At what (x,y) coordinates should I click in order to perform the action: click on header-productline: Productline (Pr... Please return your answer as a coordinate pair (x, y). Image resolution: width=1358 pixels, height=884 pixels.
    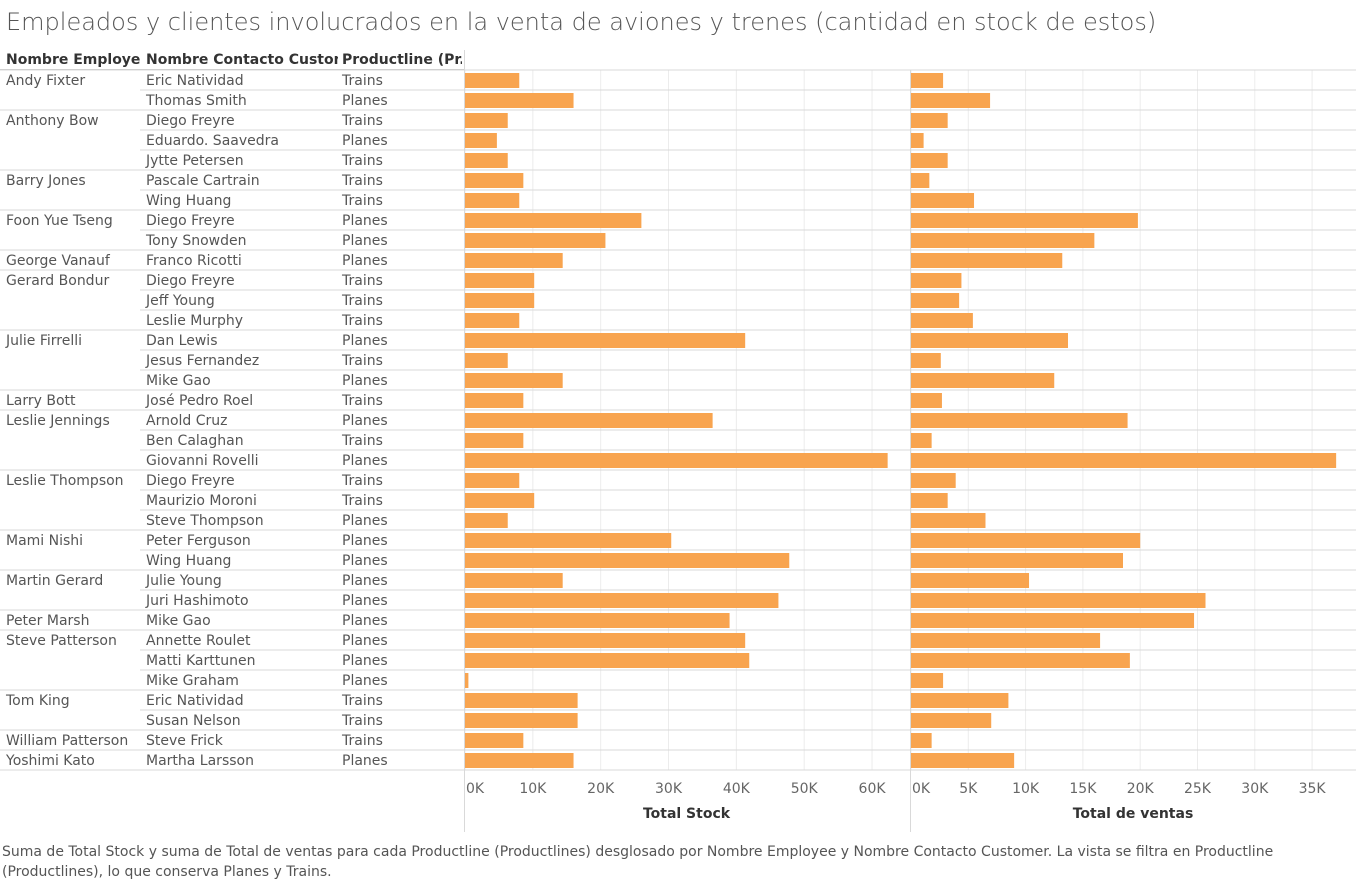
    Looking at the image, I should click on (402, 60).